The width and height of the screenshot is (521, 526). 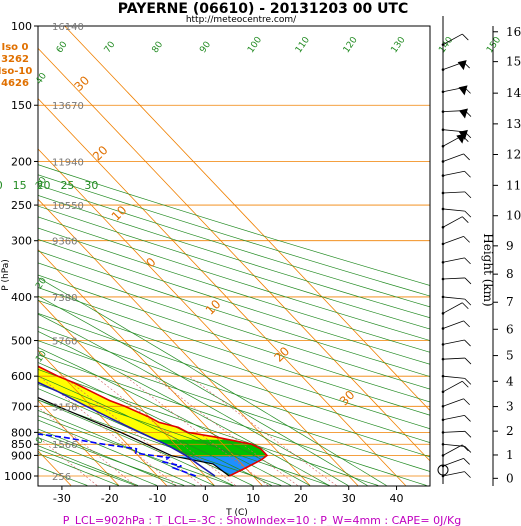 I want to click on geopotential-label: 16140, so click(x=68, y=27).